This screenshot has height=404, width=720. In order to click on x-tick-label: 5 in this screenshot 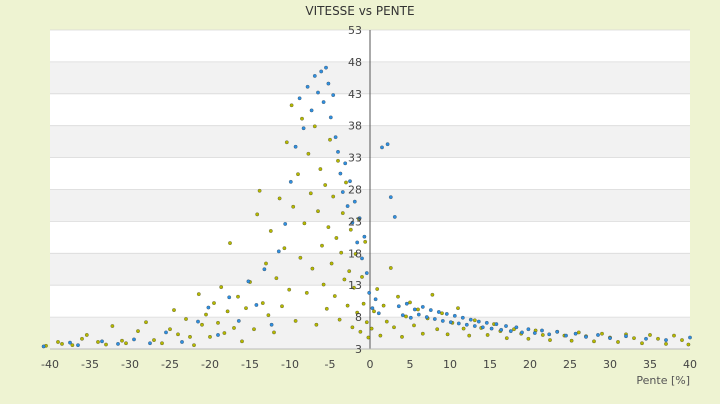, I will do `click(410, 364)`.